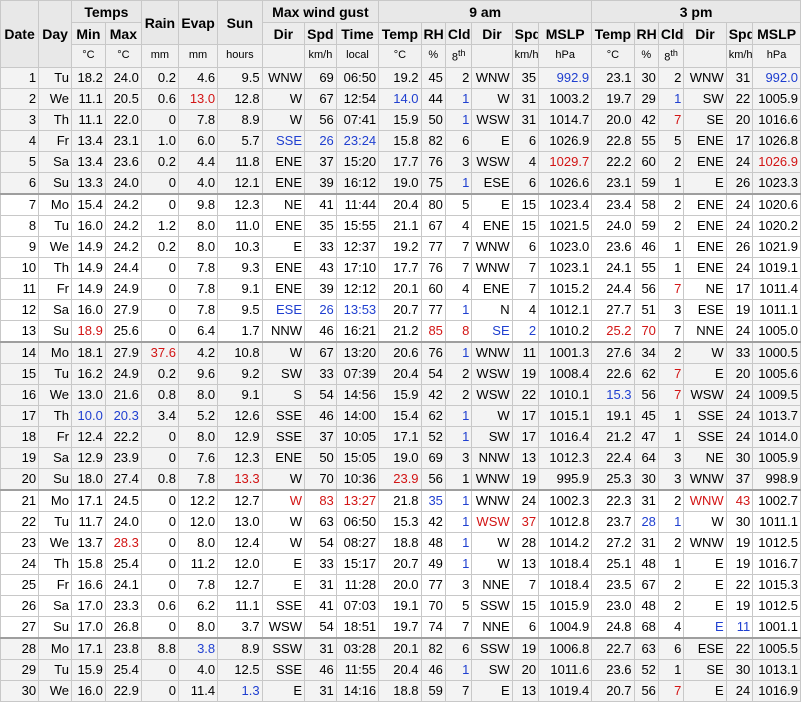 The image size is (801, 702). Describe the element at coordinates (20, 331) in the screenshot. I see `date-cell: 13` at that location.